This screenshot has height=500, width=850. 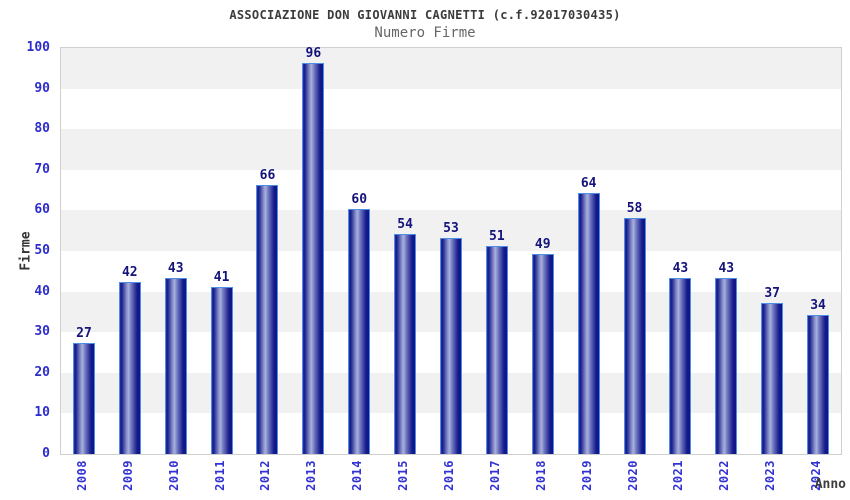 What do you see at coordinates (634, 208) in the screenshot?
I see `bar-value-label: 58` at bounding box center [634, 208].